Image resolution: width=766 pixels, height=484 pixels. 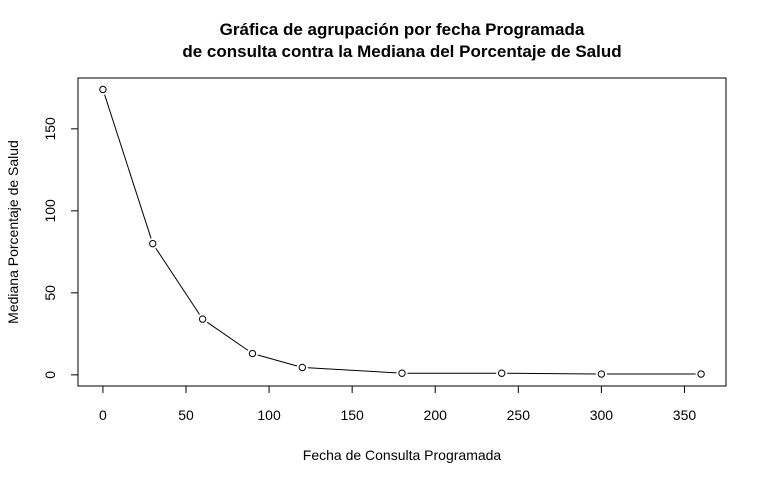 I want to click on x-axis-label: Fecha de Consulta Programada, so click(x=402, y=455).